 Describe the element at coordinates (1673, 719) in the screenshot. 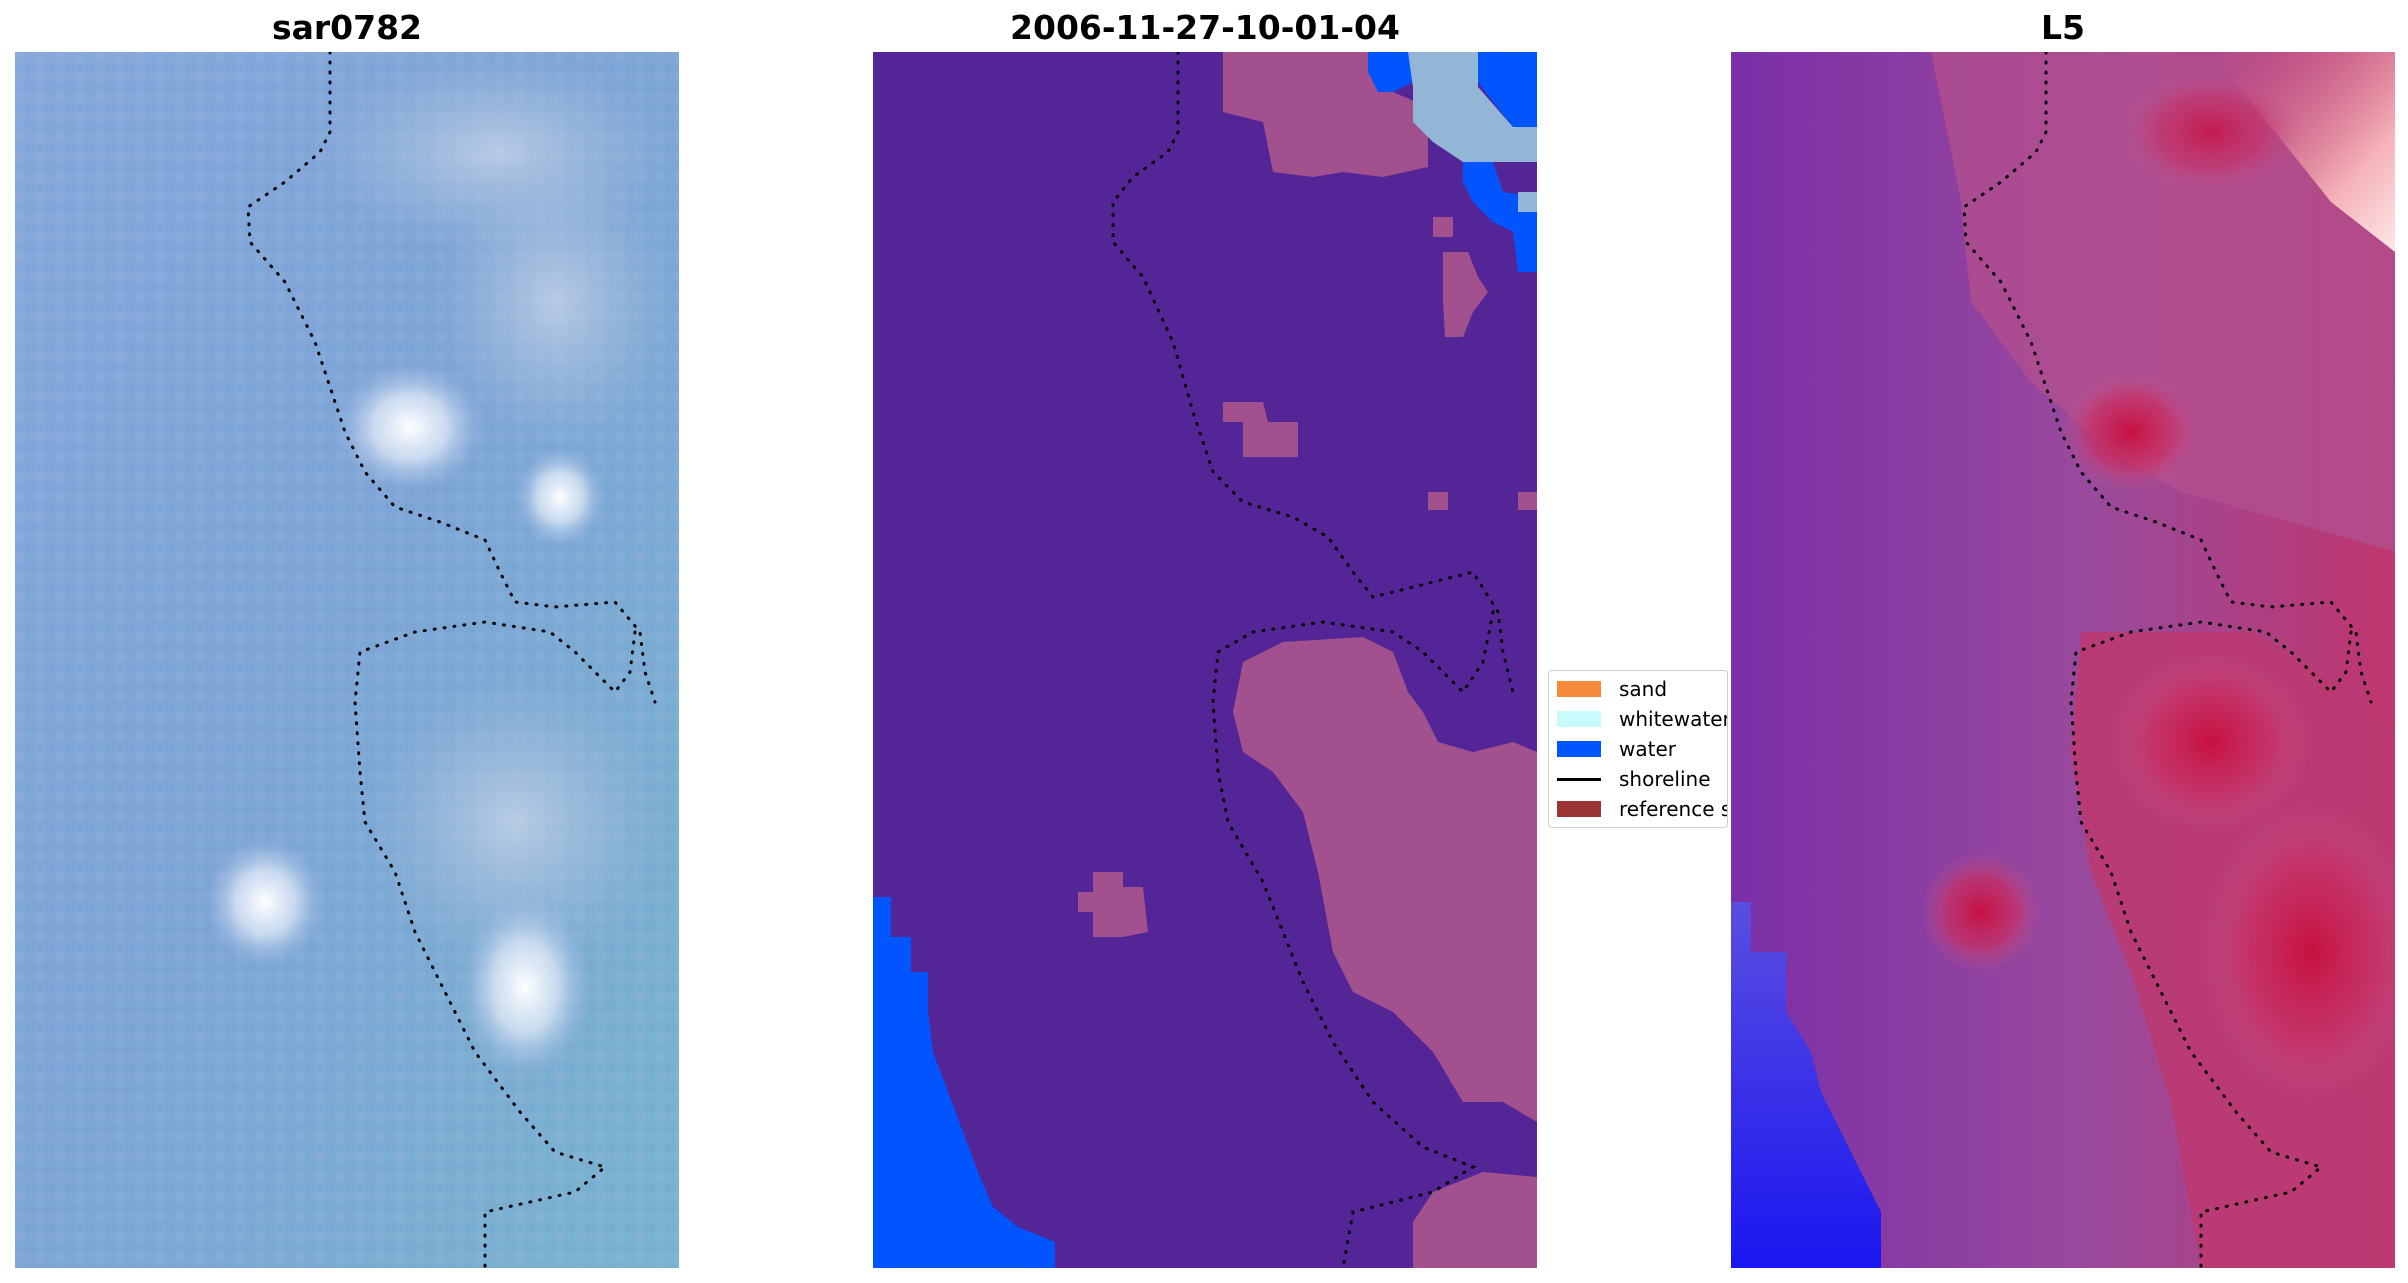

I see `legend-label-whitewater: whitewater` at that location.